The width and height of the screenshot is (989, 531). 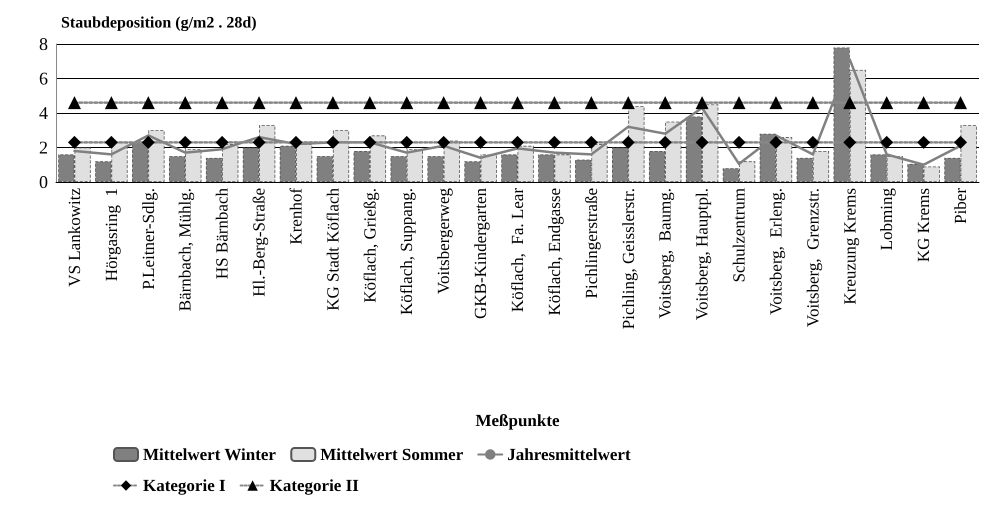 What do you see at coordinates (517, 420) in the screenshot?
I see `x-axis-title: Meßpunkte` at bounding box center [517, 420].